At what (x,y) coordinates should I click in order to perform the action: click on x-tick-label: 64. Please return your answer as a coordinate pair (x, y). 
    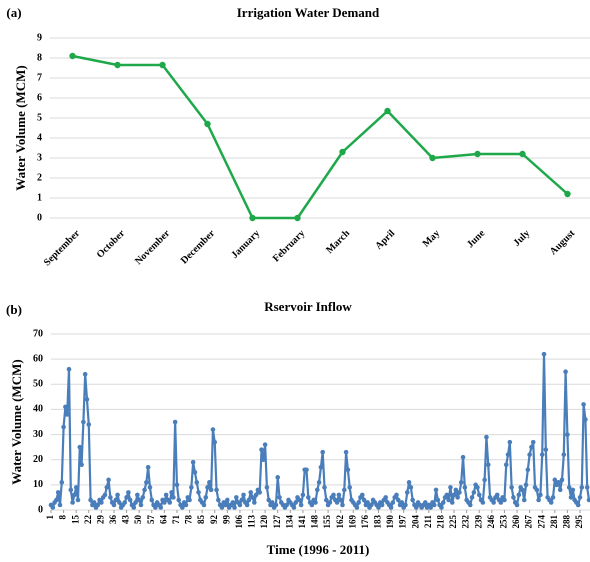
    Looking at the image, I should click on (163, 520).